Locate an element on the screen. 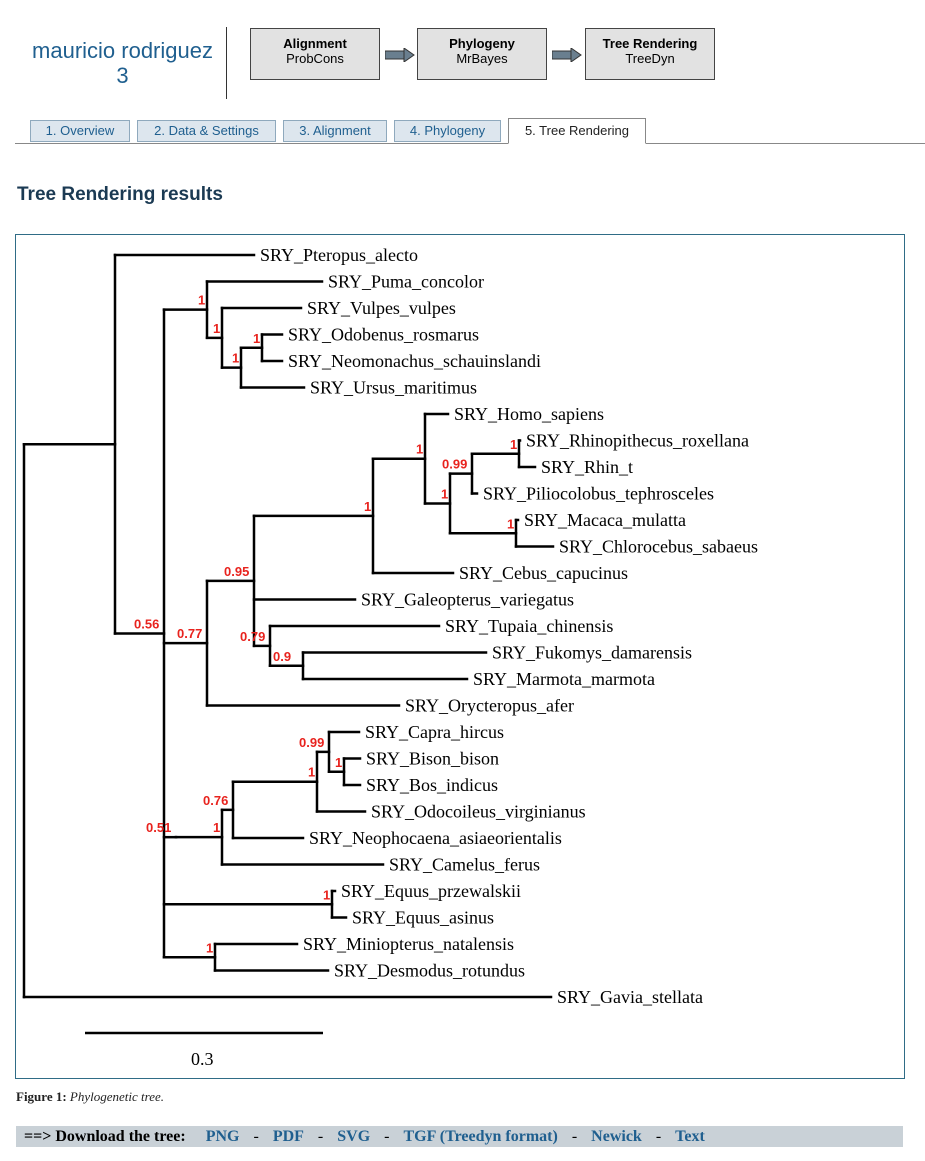 The width and height of the screenshot is (925, 1161). step-title: Alignment is located at coordinates (315, 43).